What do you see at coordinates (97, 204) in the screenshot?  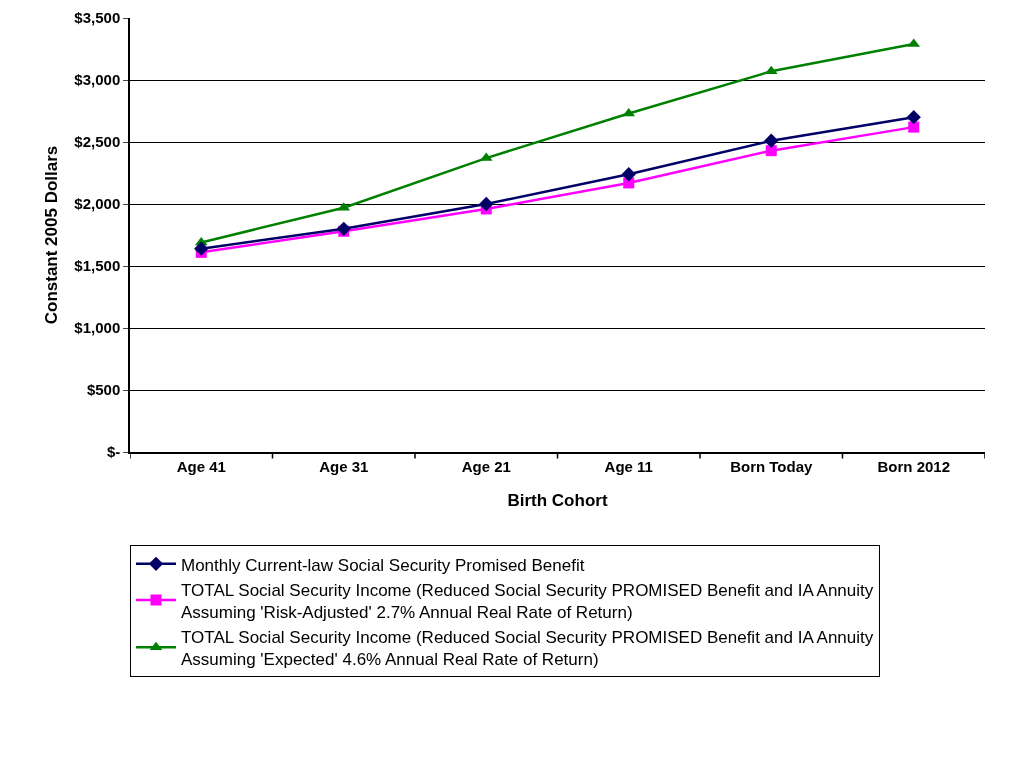 I see `y-tick-label: $2,000` at bounding box center [97, 204].